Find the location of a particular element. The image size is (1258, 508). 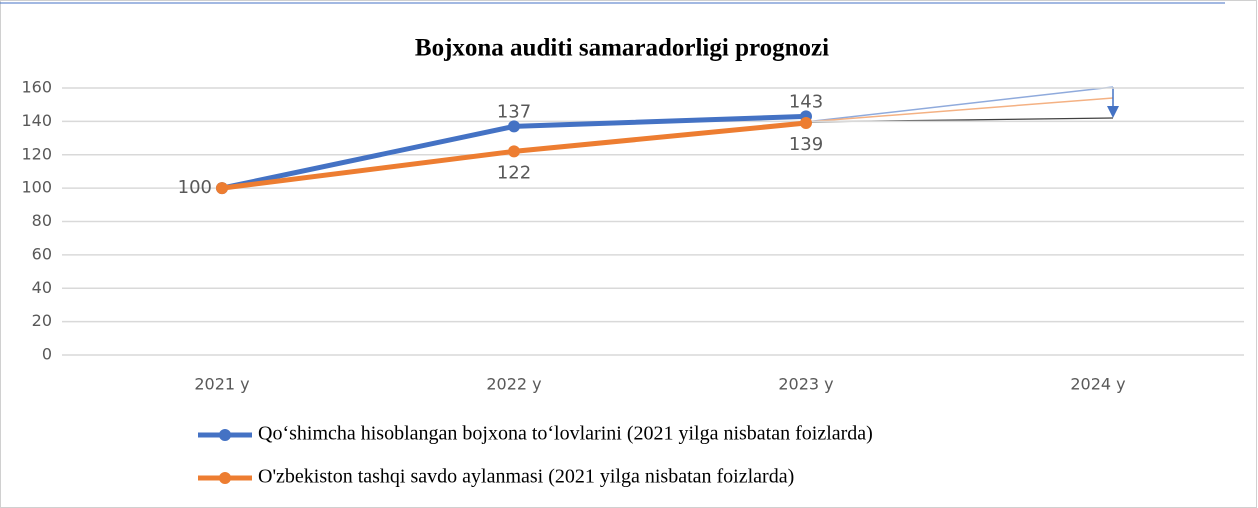

x-tick-label: 2022 y is located at coordinates (513, 384).